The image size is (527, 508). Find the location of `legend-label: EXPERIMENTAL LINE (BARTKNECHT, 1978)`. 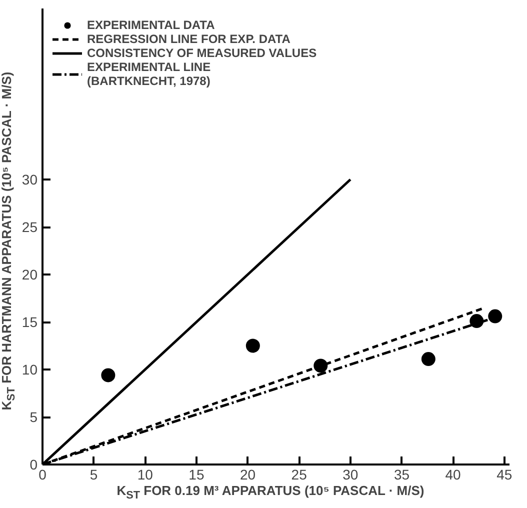

legend-label: EXPERIMENTAL LINE (BARTKNECHT, 1978) is located at coordinates (149, 74).